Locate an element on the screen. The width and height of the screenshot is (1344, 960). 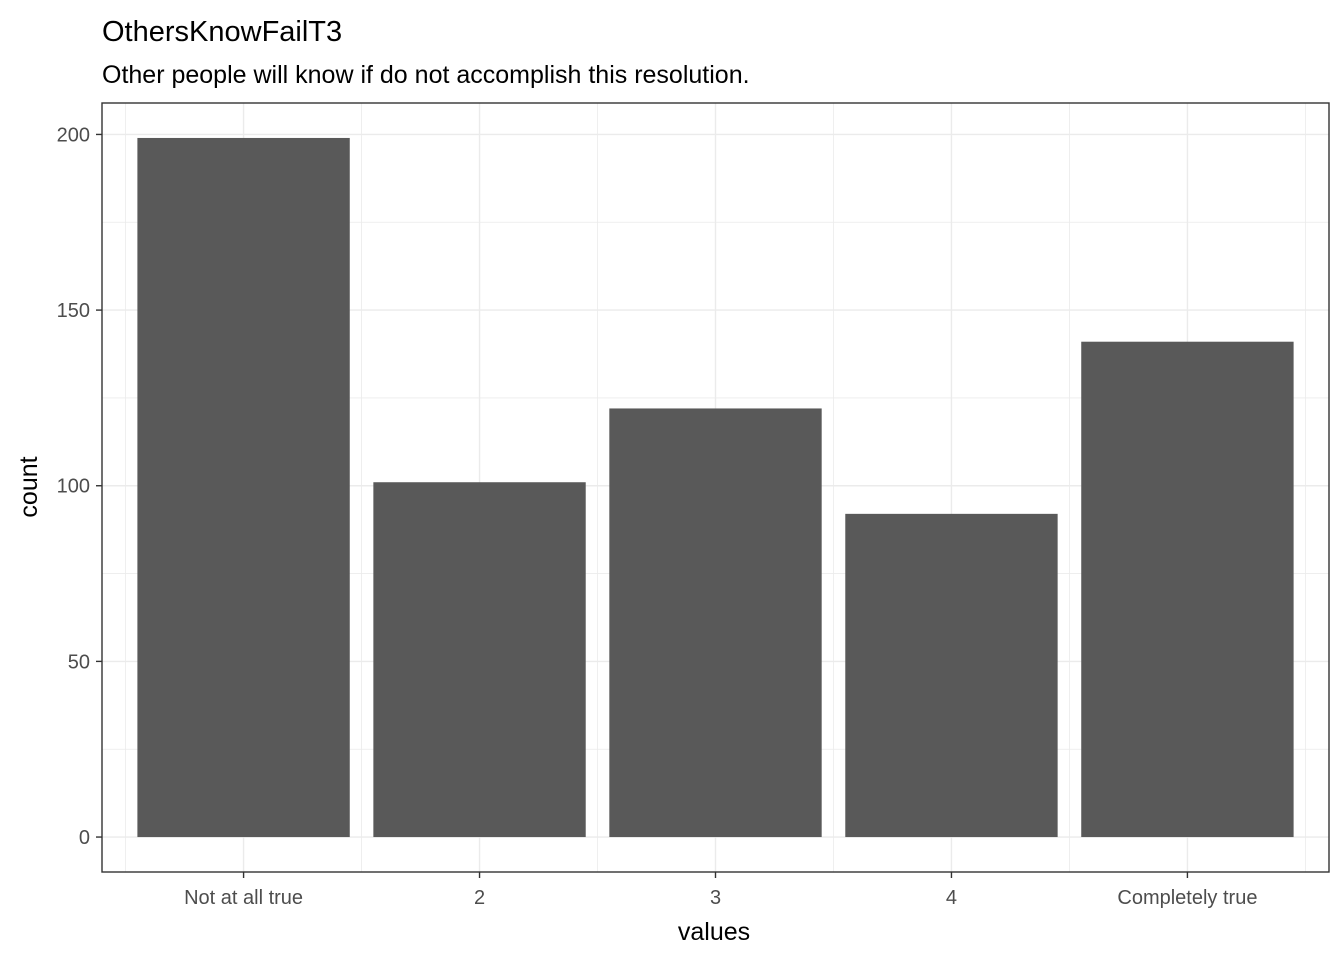
y-tick-label: 50 is located at coordinates (79, 662).